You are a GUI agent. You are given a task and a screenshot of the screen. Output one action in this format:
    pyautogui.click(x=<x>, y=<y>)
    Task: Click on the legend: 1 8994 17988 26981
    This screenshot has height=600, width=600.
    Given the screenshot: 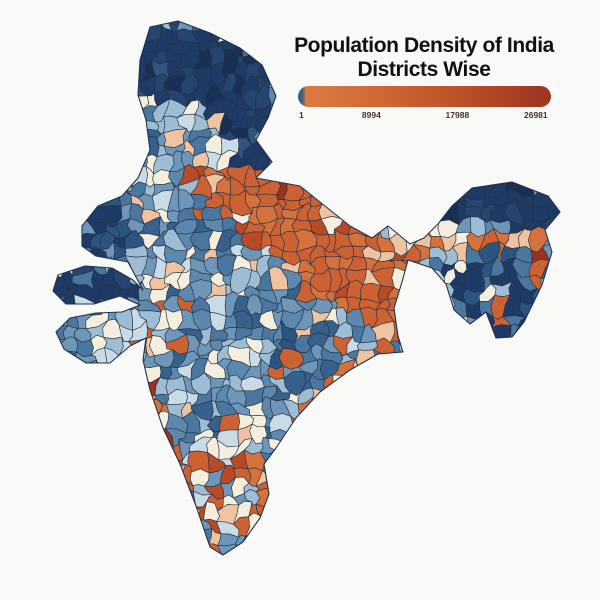 What is the action you would take?
    pyautogui.click(x=424, y=104)
    